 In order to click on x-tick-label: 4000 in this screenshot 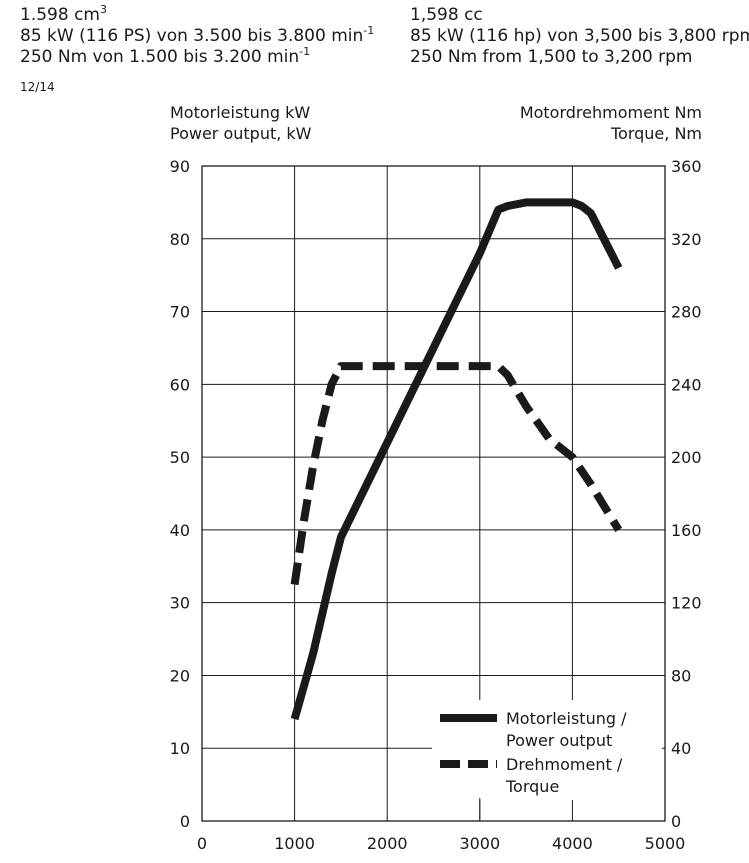, I will do `click(572, 843)`.